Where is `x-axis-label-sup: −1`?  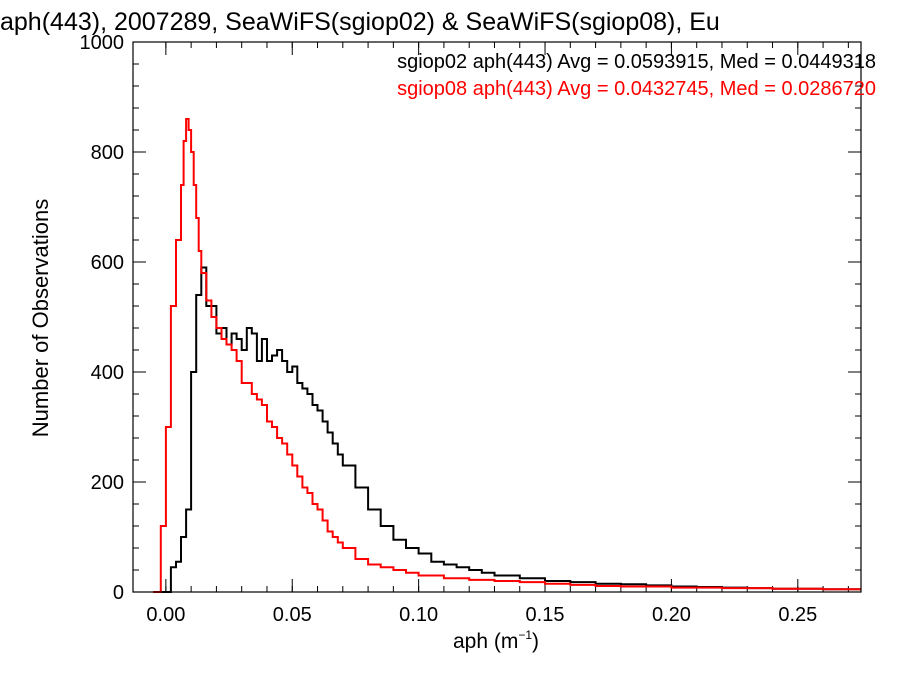
x-axis-label-sup: −1 is located at coordinates (525, 635).